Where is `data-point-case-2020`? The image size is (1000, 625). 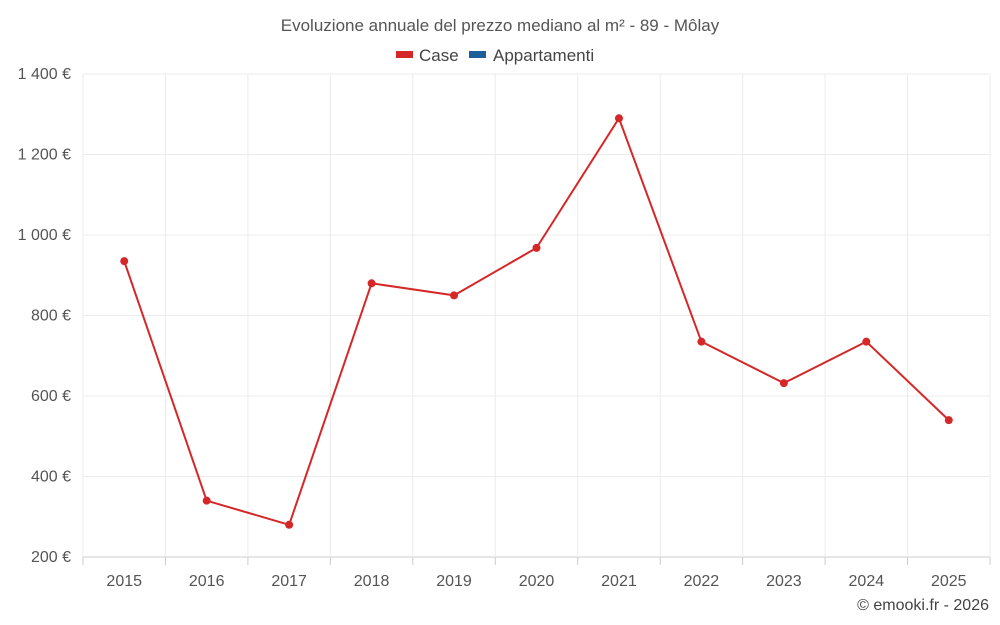 data-point-case-2020 is located at coordinates (536, 247).